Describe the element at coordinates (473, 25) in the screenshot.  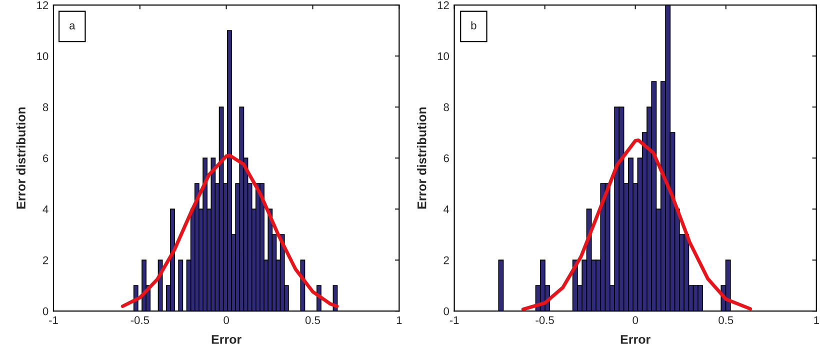
I see `annotation: b` at that location.